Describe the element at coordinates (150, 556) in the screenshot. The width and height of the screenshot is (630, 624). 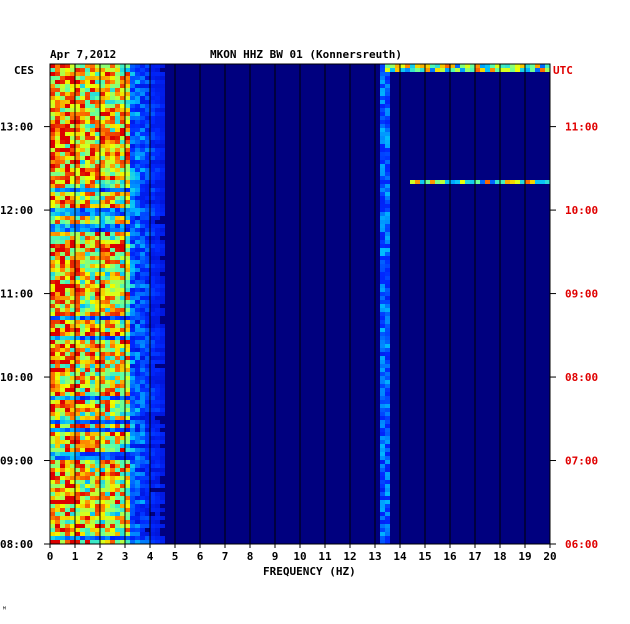
I see `x-tick-label: 4` at that location.